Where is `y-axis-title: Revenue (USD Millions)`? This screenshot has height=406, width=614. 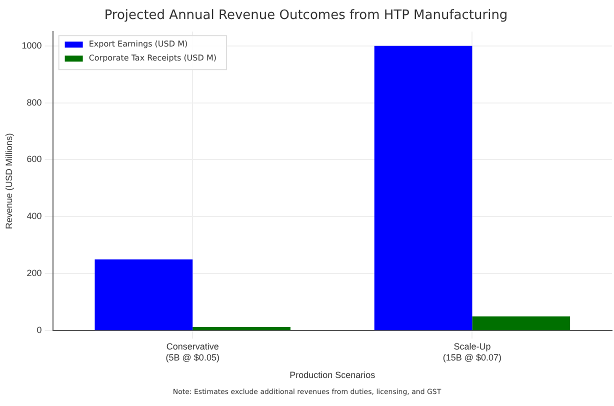 y-axis-title: Revenue (USD Millions) is located at coordinates (9, 181).